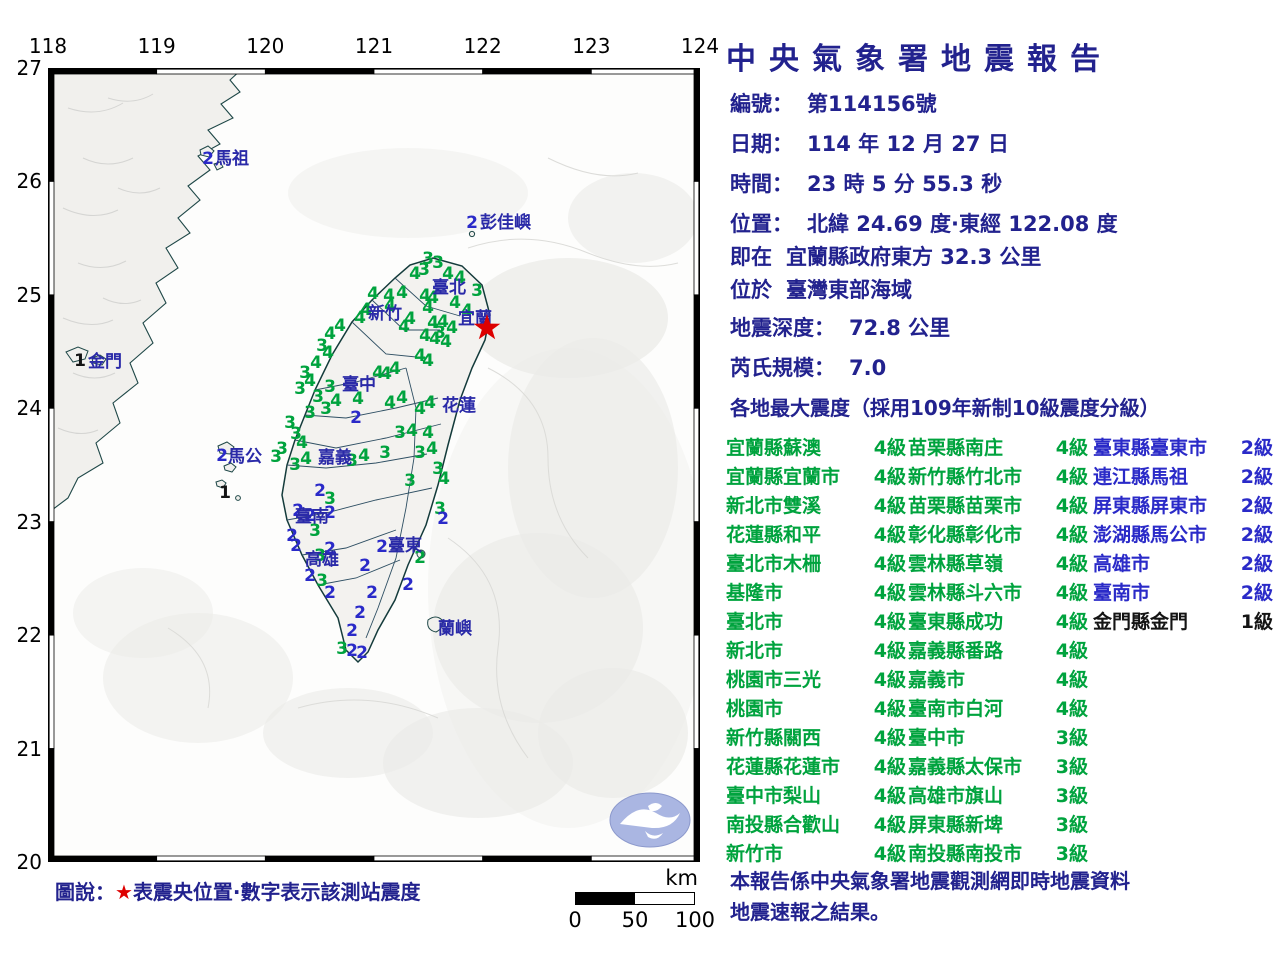  Describe the element at coordinates (869, 143) in the screenshot. I see `report-row: 日期： 114 年 12 月 27 日` at that location.